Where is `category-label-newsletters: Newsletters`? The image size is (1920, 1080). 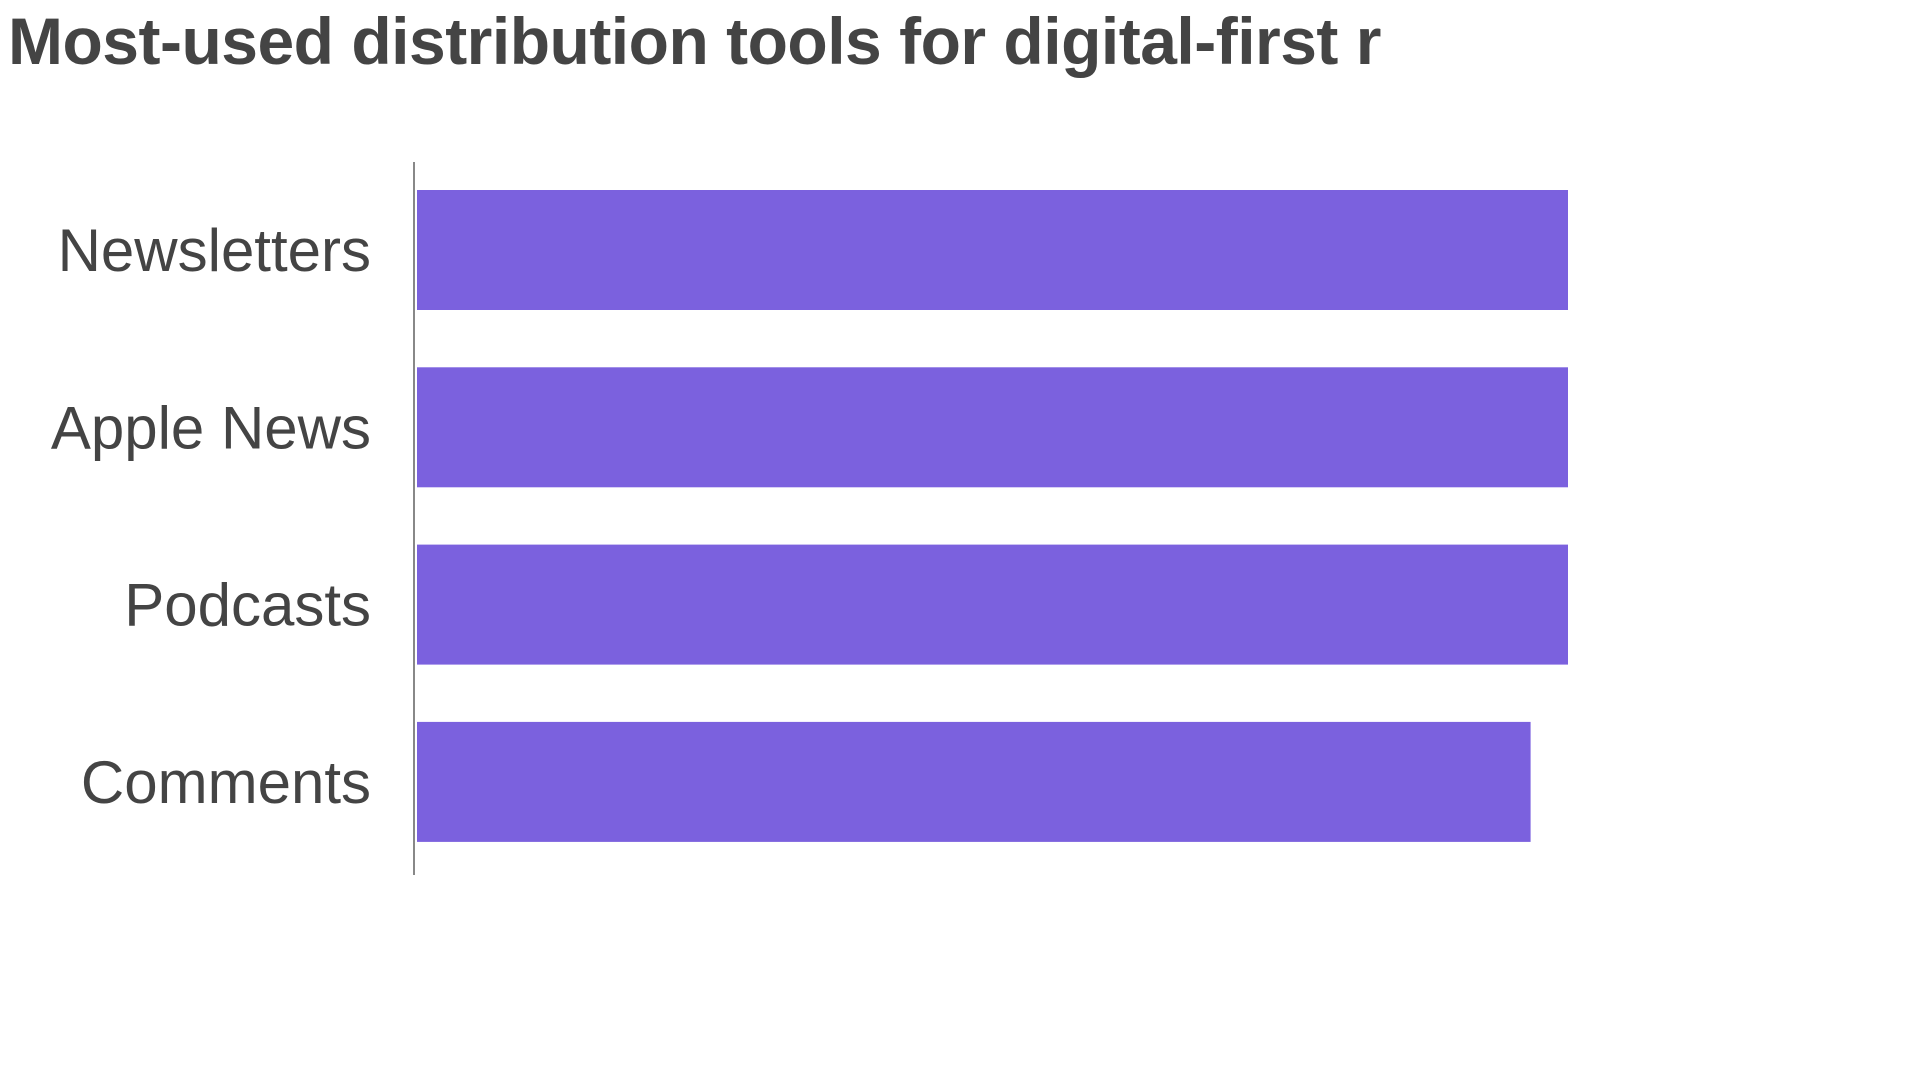
category-label-newsletters: Newsletters is located at coordinates (214, 250).